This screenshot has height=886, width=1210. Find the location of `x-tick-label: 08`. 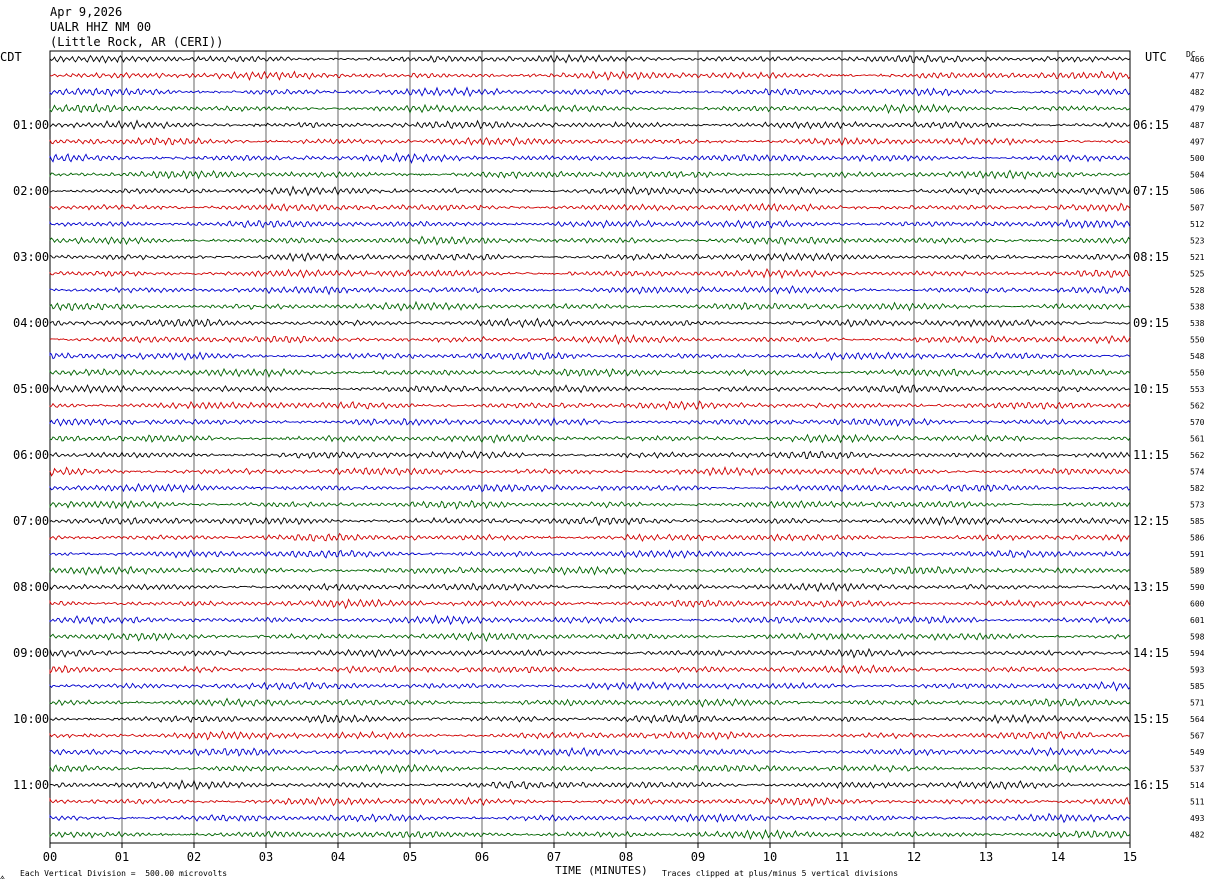

x-tick-label: 08 is located at coordinates (626, 857).